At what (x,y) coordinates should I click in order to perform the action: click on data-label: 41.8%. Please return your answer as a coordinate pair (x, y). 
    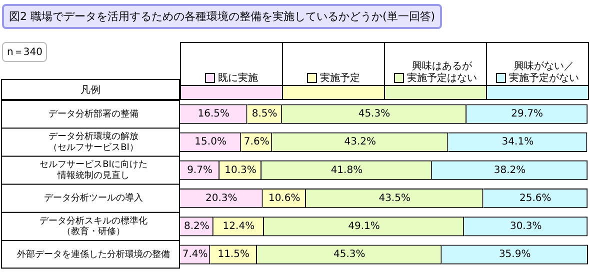
    Looking at the image, I should click on (346, 170).